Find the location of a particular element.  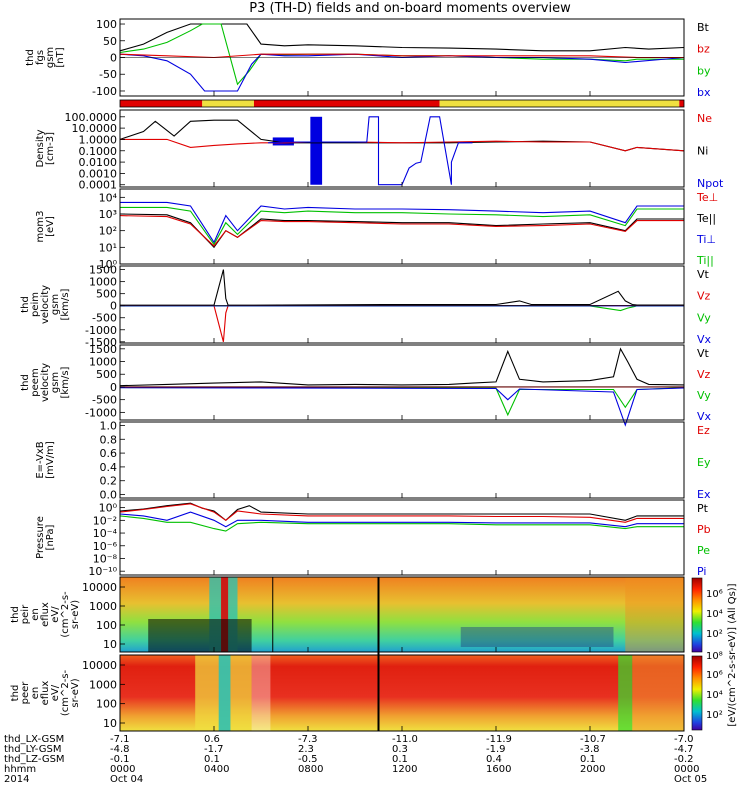

density-legend-ni: Ni is located at coordinates (702, 151).